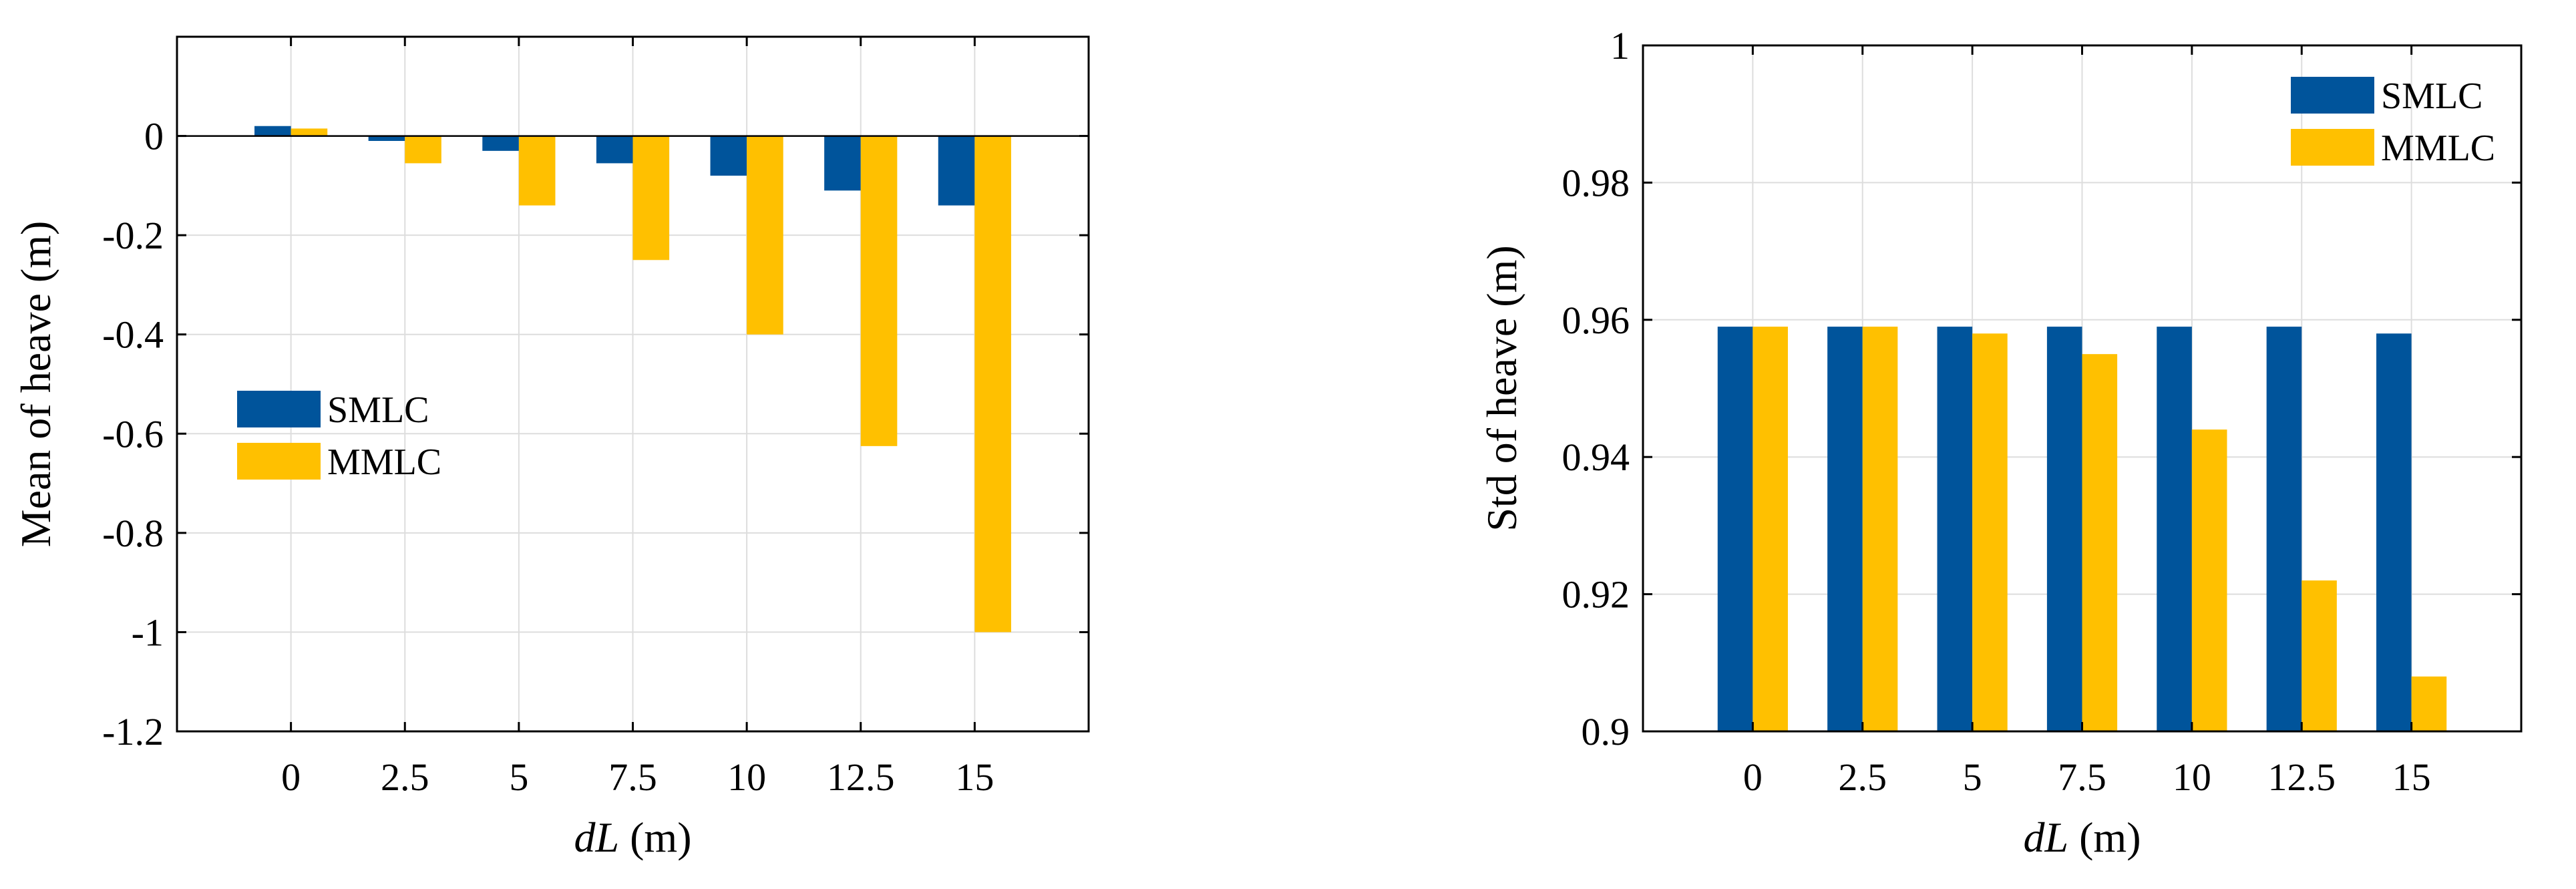 The width and height of the screenshot is (2576, 889). What do you see at coordinates (148, 632) in the screenshot?
I see `y-tick-label: -1` at bounding box center [148, 632].